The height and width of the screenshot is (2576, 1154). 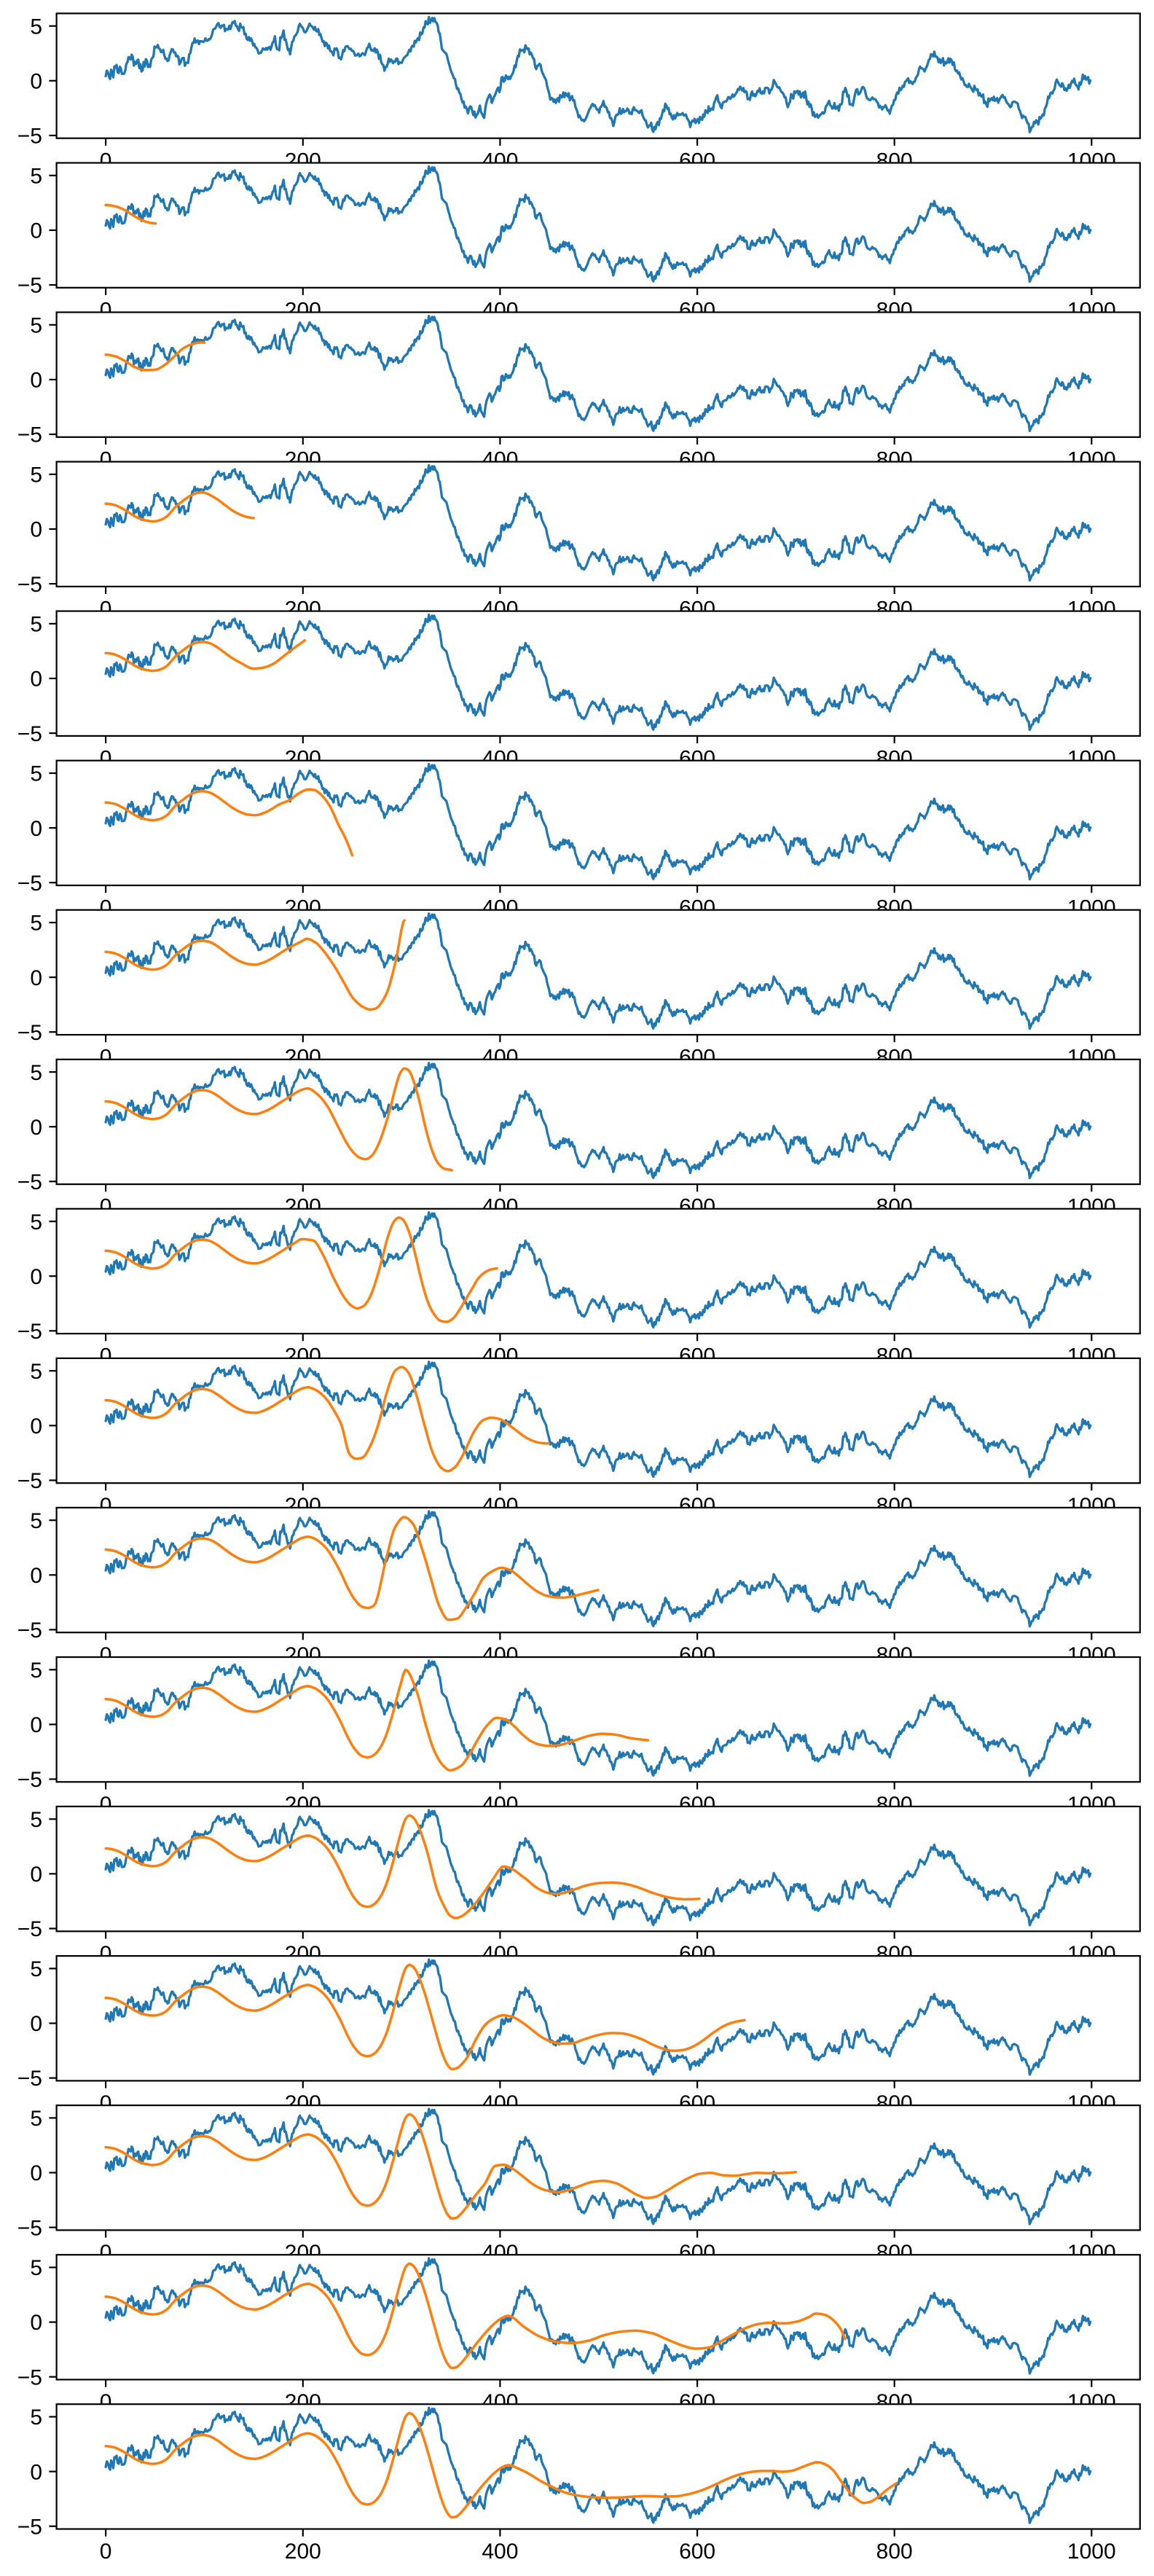 What do you see at coordinates (500, 2552) in the screenshot?
I see `svg-text: 400` at bounding box center [500, 2552].